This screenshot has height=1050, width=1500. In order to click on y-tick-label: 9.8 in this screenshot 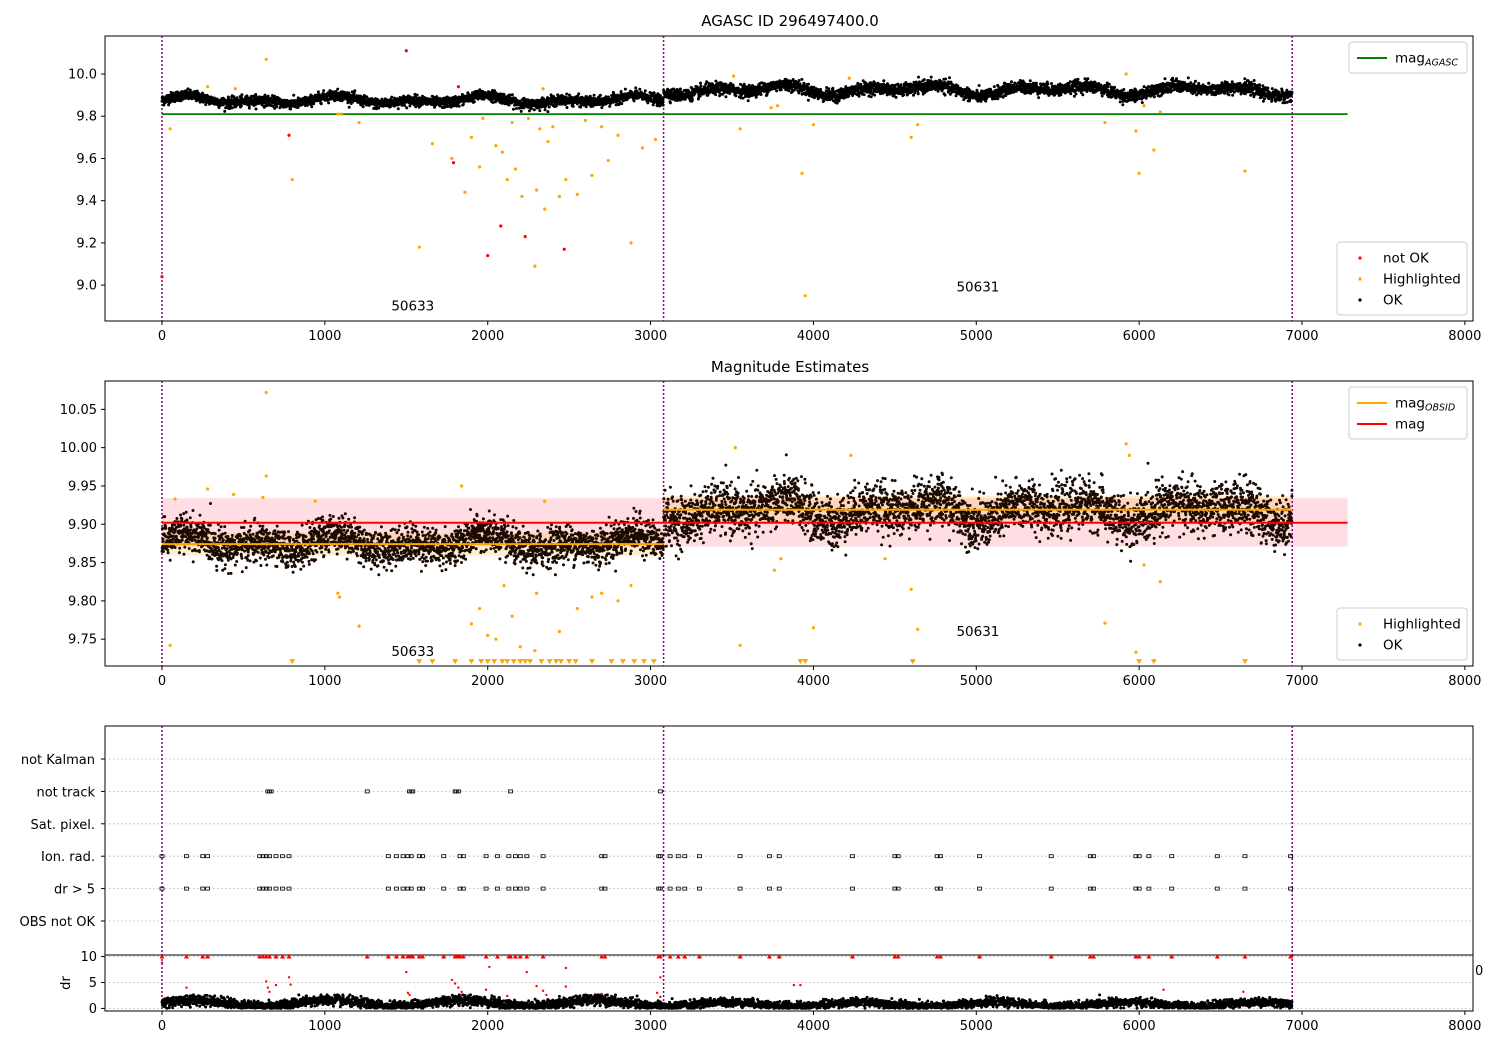, I will do `click(86, 117)`.